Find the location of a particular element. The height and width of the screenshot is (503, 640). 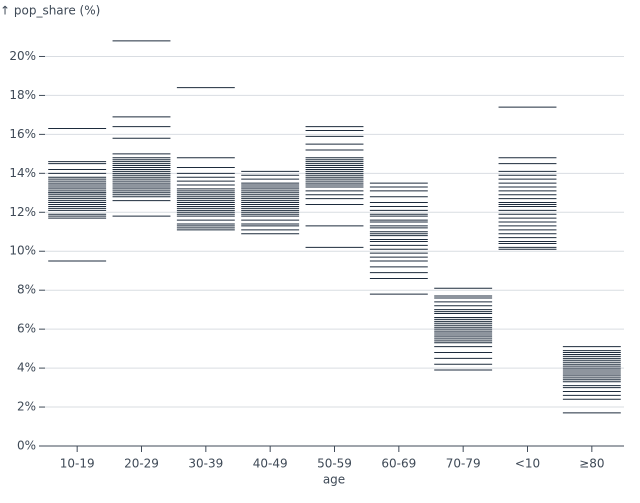

y-tick-label: 16% is located at coordinates (22, 134).